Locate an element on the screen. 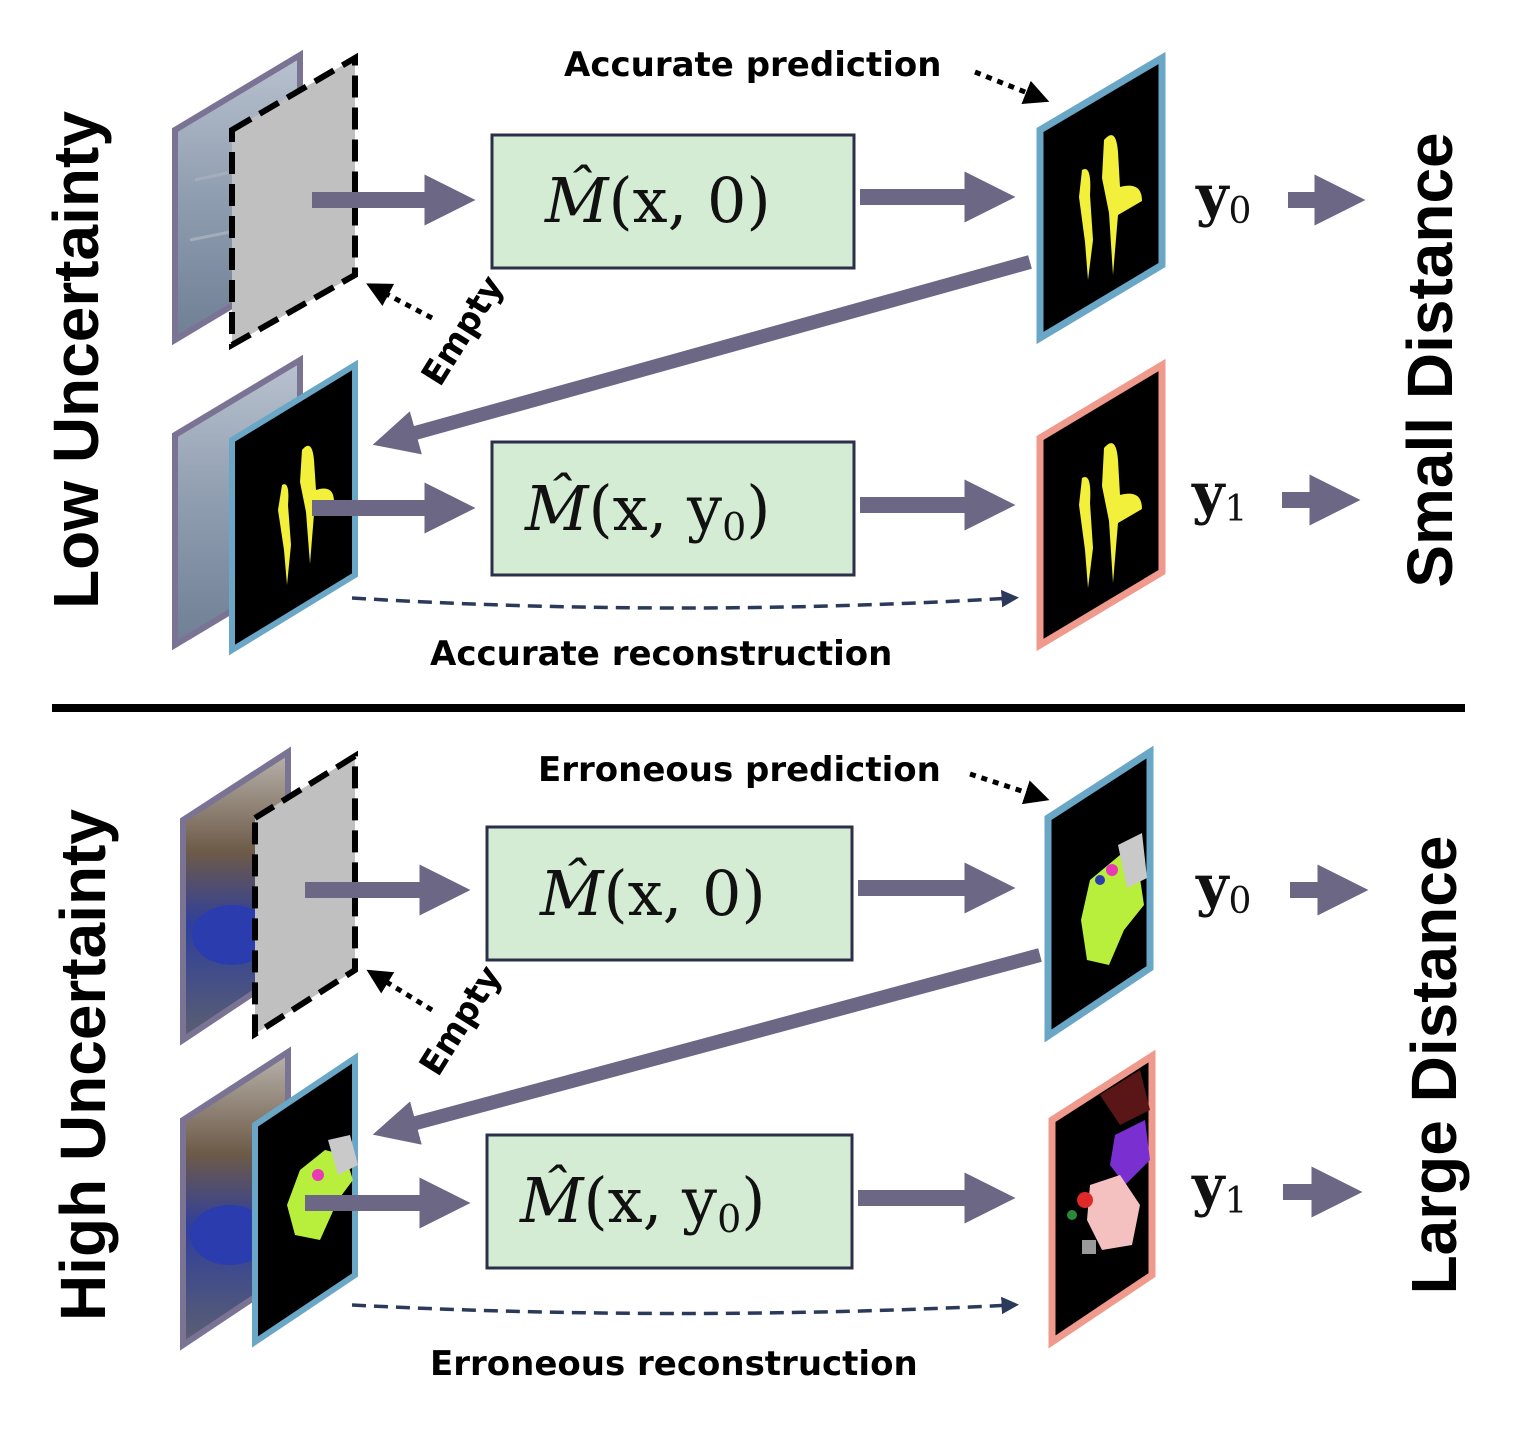 This screenshot has width=1534, height=1434. model-box-x-0-bottom: M̂(x, 0) is located at coordinates (669, 893).